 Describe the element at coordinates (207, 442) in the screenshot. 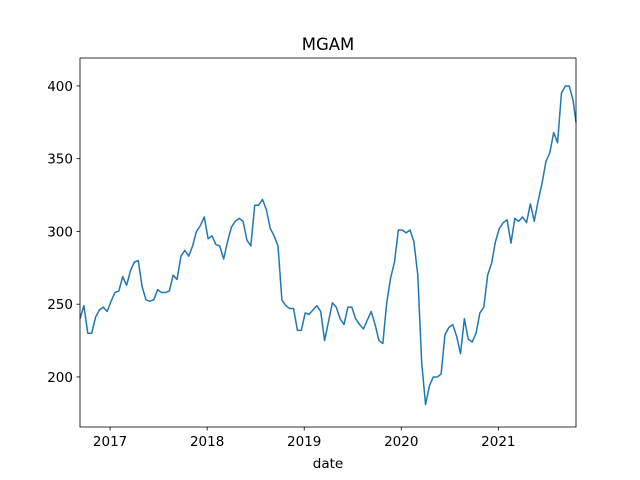

I see `x-tick-label: 2018` at that location.